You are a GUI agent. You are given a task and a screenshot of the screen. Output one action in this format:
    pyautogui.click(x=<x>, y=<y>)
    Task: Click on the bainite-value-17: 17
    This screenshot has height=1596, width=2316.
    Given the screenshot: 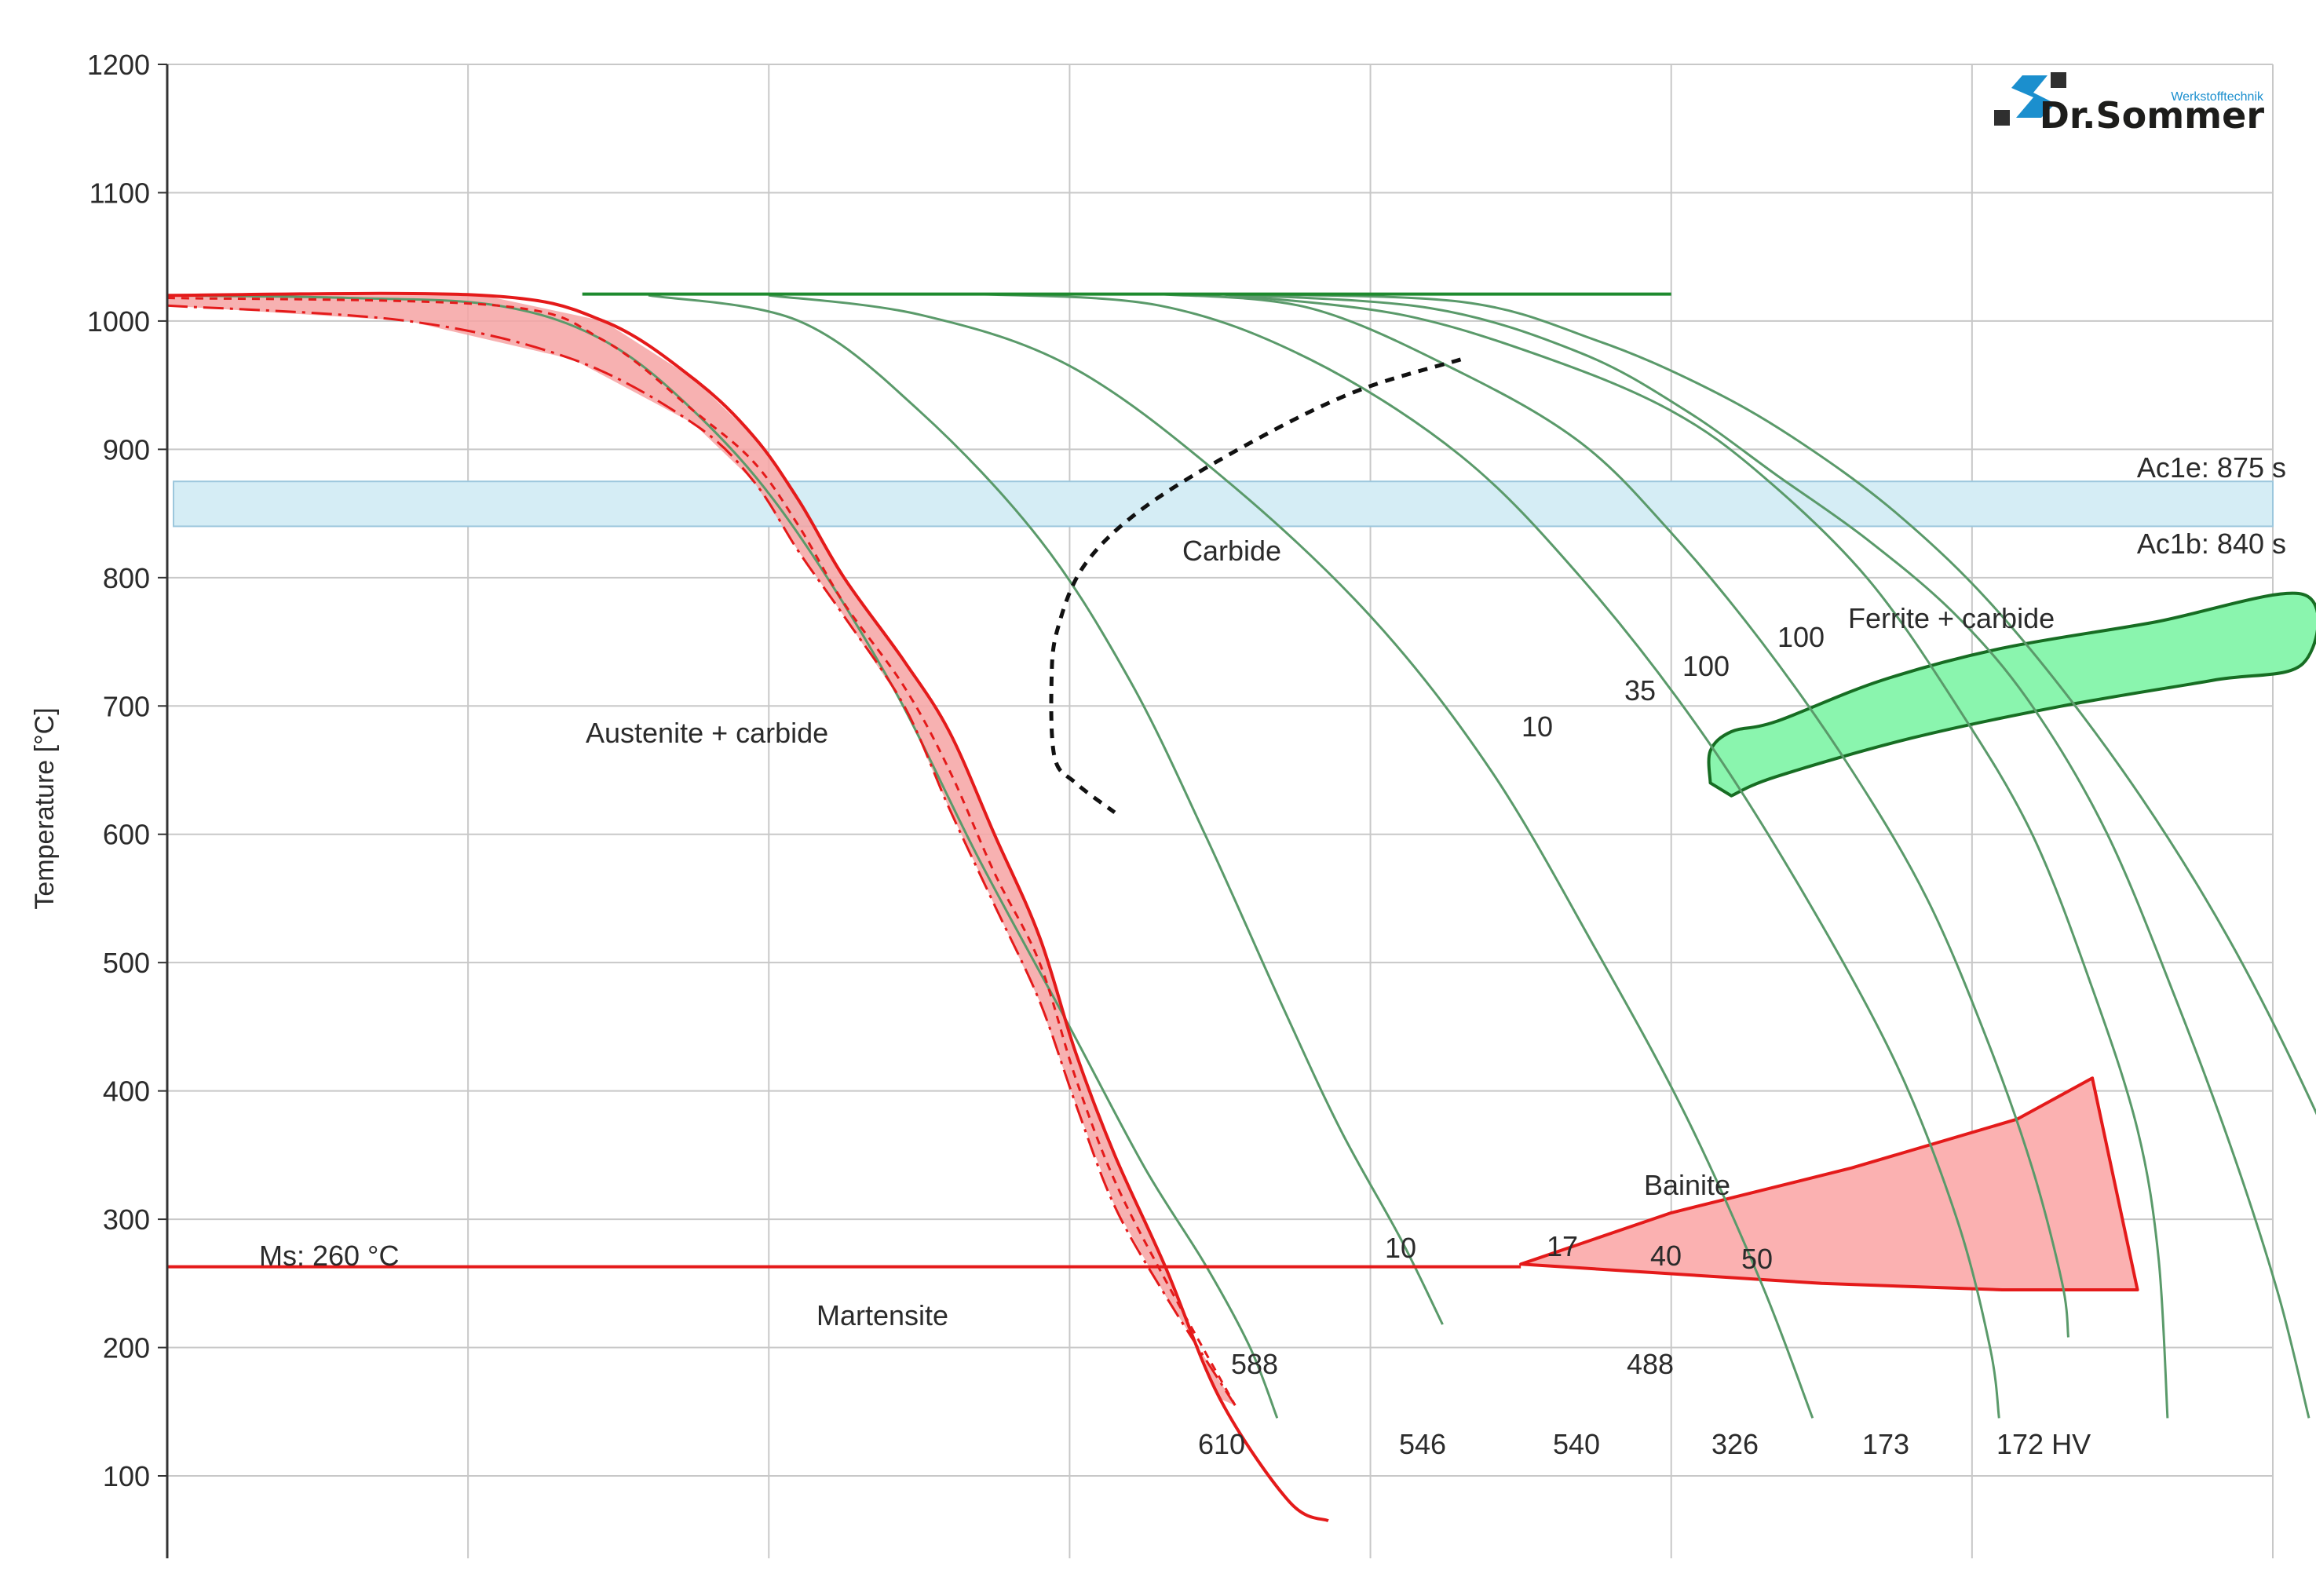 What is the action you would take?
    pyautogui.click(x=1562, y=1246)
    